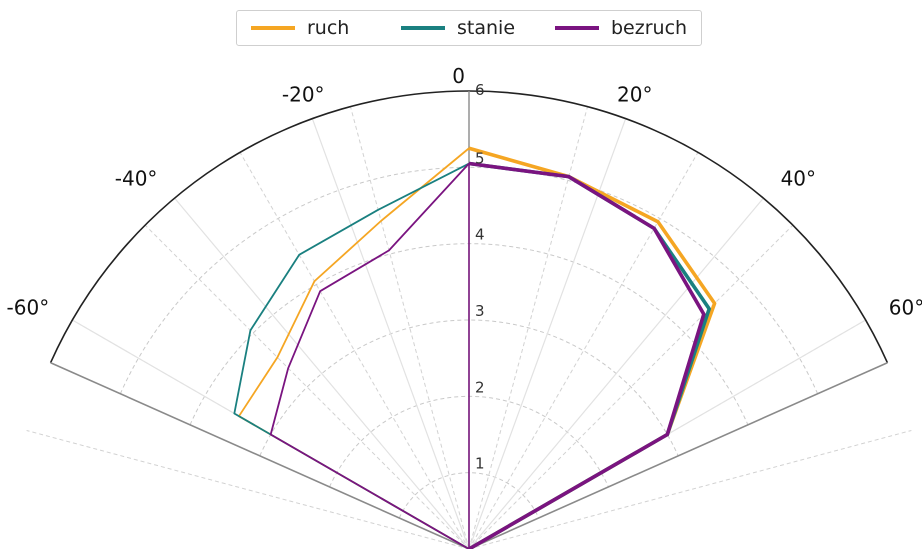 The width and height of the screenshot is (922, 549). What do you see at coordinates (273, 28) in the screenshot?
I see `legend-swatch-ruch` at bounding box center [273, 28].